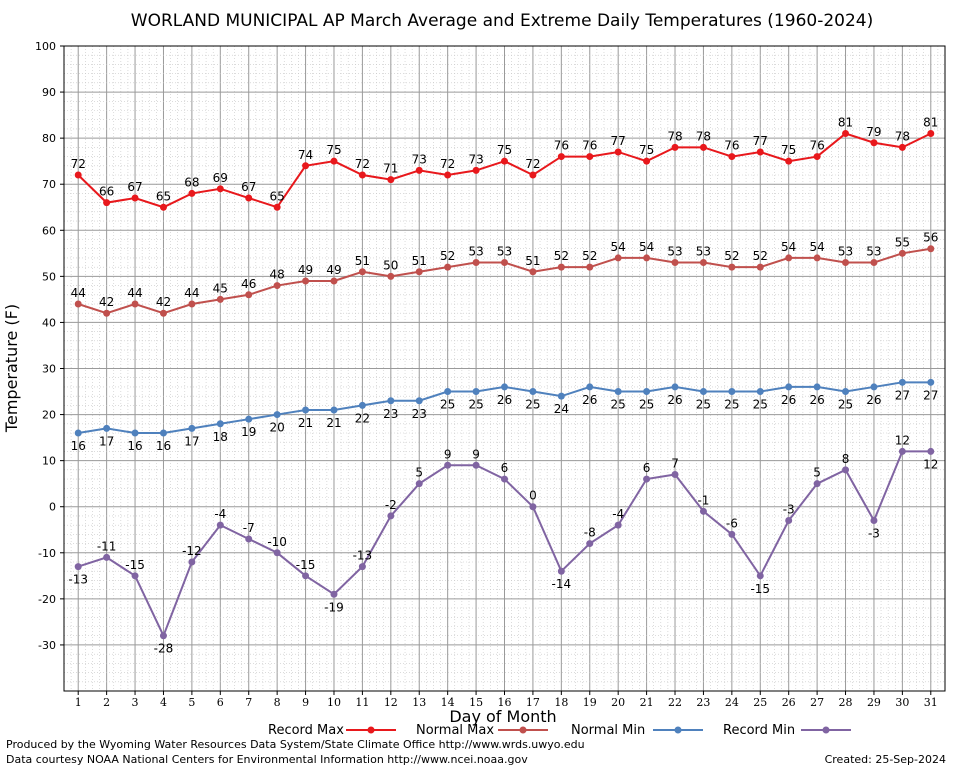 The height and width of the screenshot is (768, 954). Describe the element at coordinates (333, 270) in the screenshot. I see `data-label: 49` at that location.